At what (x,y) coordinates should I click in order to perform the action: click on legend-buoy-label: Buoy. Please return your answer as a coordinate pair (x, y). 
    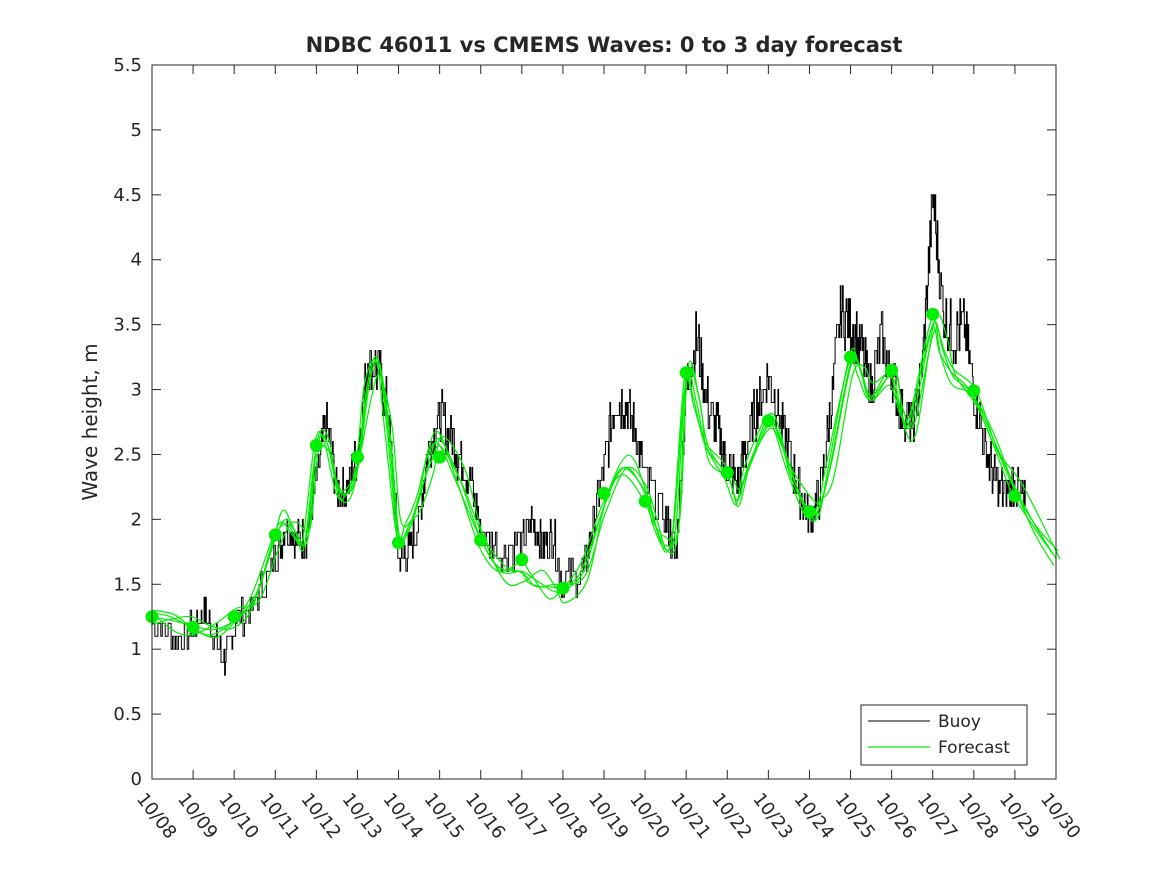
    Looking at the image, I should click on (959, 722).